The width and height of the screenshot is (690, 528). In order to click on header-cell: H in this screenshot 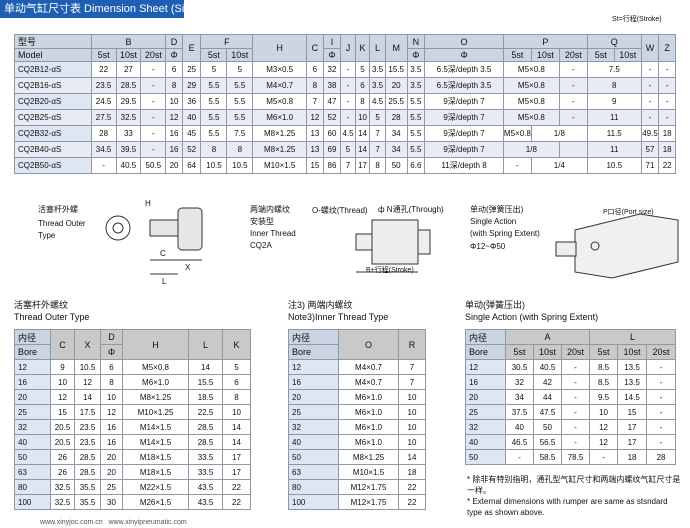, I will do `click(280, 48)`.